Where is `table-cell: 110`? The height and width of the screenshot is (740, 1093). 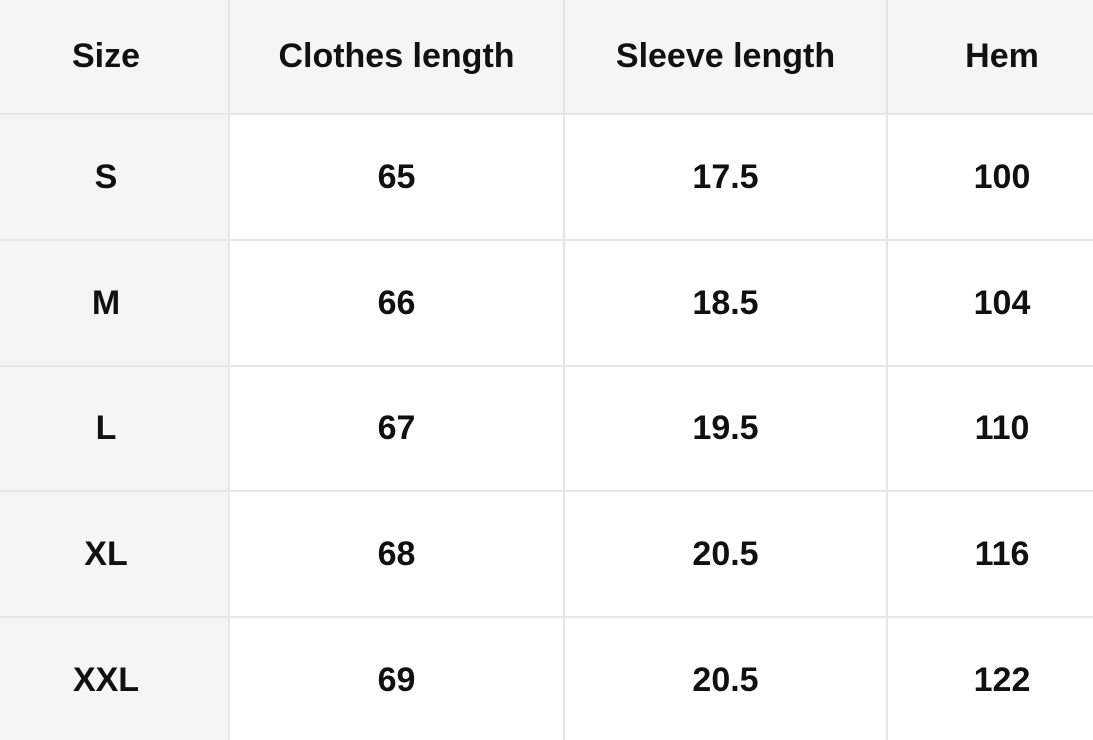 table-cell: 110 is located at coordinates (990, 429).